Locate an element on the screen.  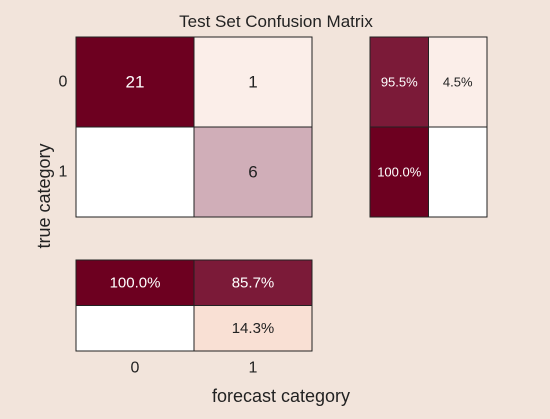
row-summary-cell-r1-c1 is located at coordinates (457, 172).